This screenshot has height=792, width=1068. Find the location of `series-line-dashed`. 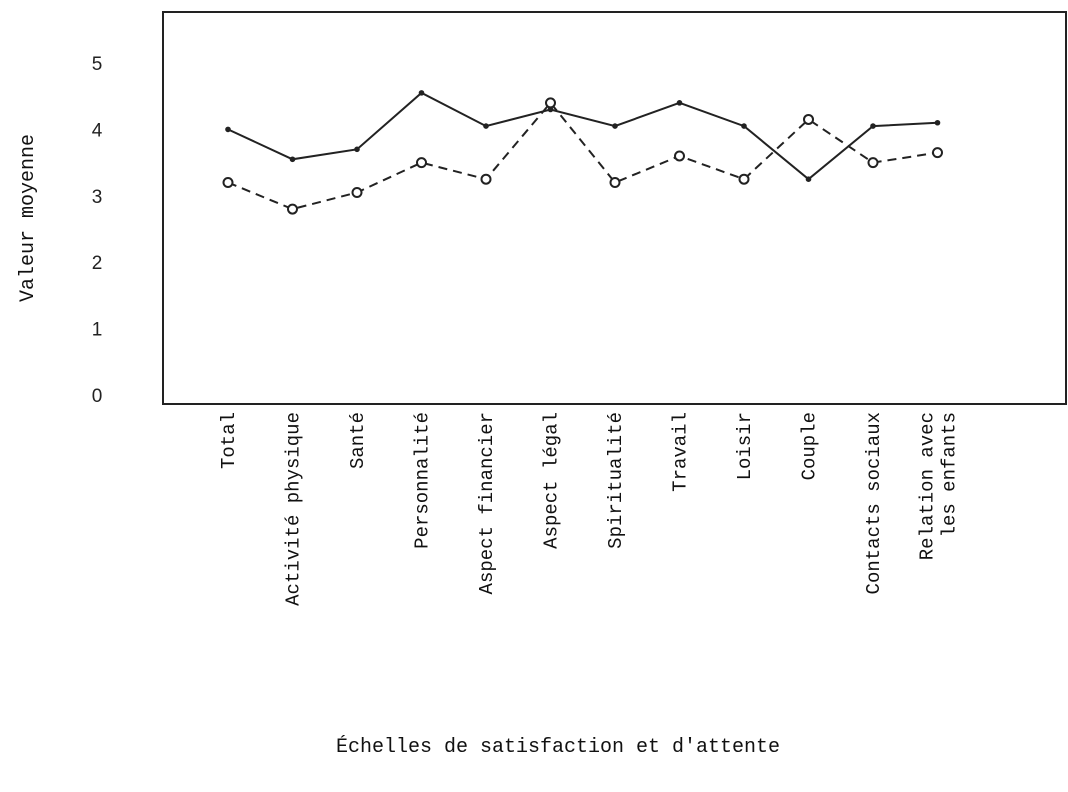

series-line-dashed is located at coordinates (582, 156).